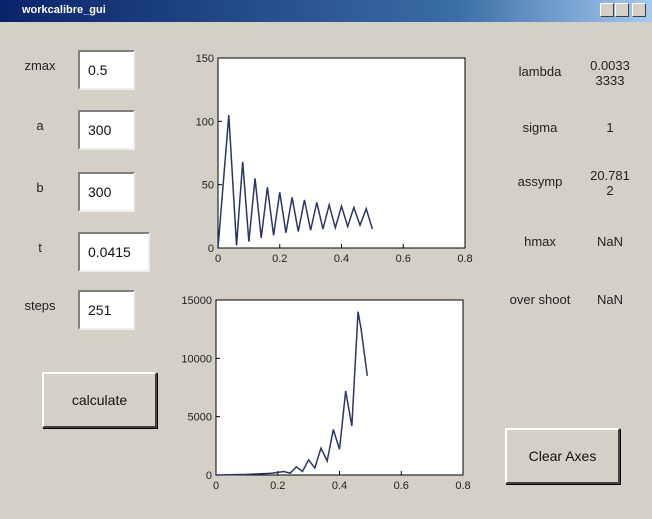 The image size is (652, 519). What do you see at coordinates (610, 65) in the screenshot?
I see `output-value: 0.0033` at bounding box center [610, 65].